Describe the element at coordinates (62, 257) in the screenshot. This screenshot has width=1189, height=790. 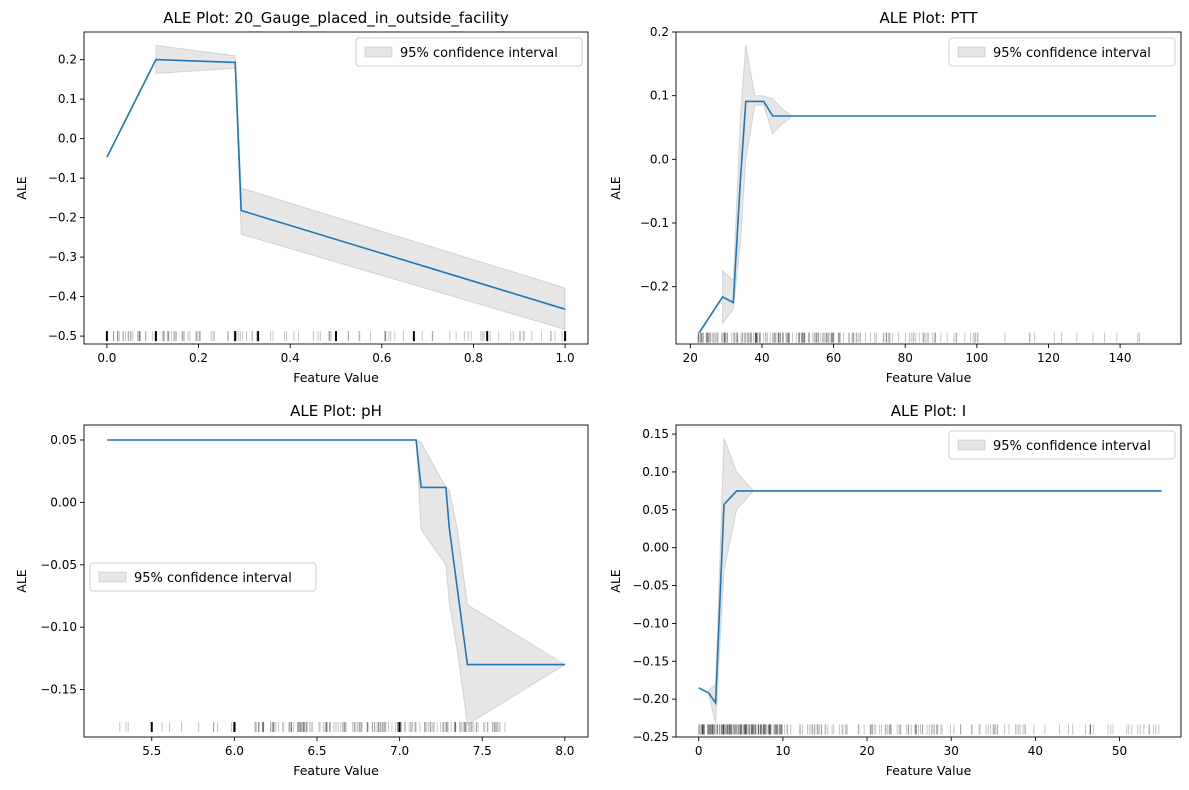
I see `y-tick-label: −0.3` at that location.